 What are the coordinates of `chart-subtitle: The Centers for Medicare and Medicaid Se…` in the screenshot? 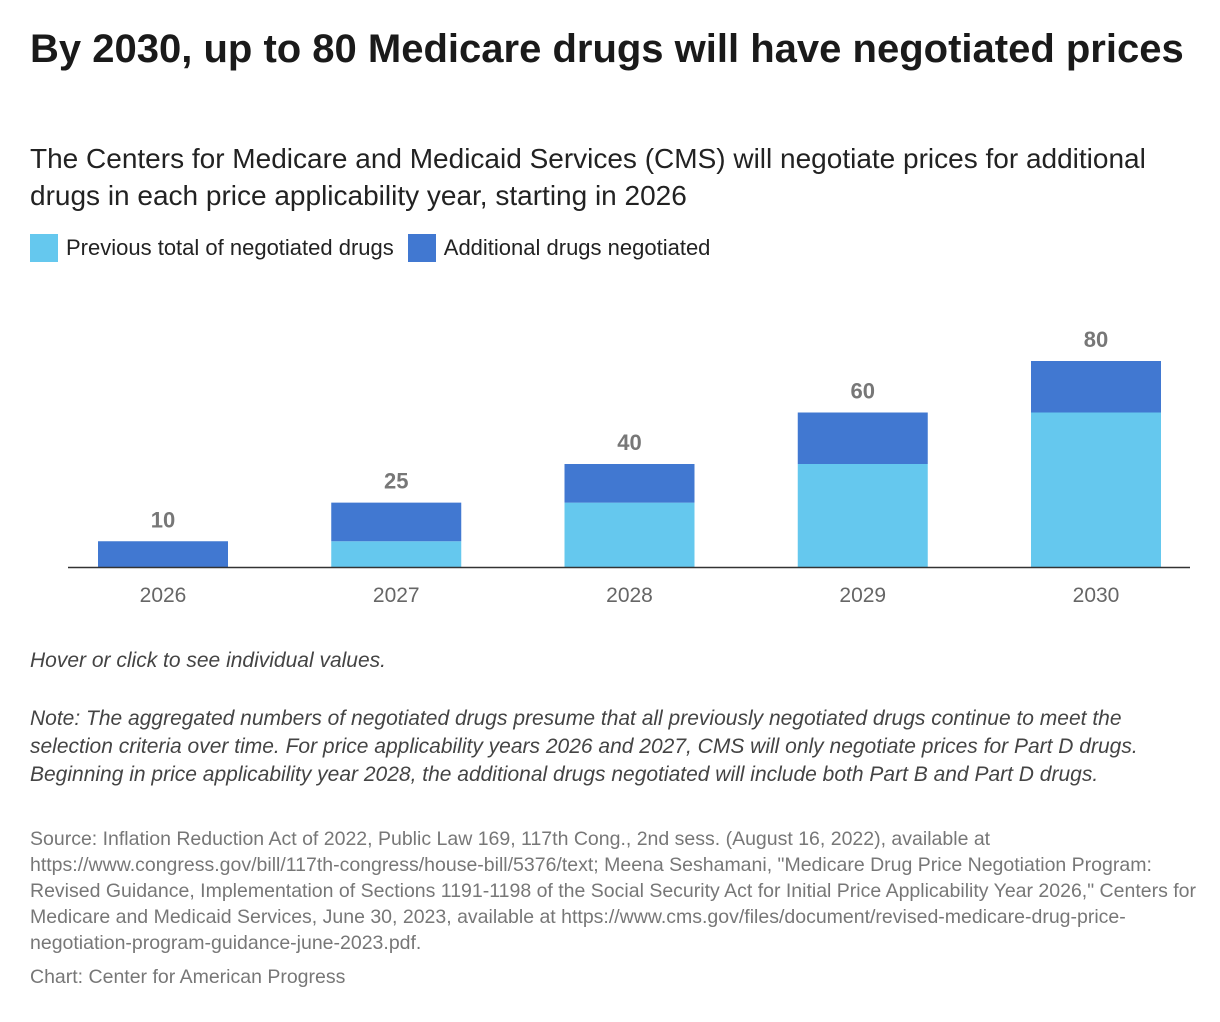 It's located at (588, 177).